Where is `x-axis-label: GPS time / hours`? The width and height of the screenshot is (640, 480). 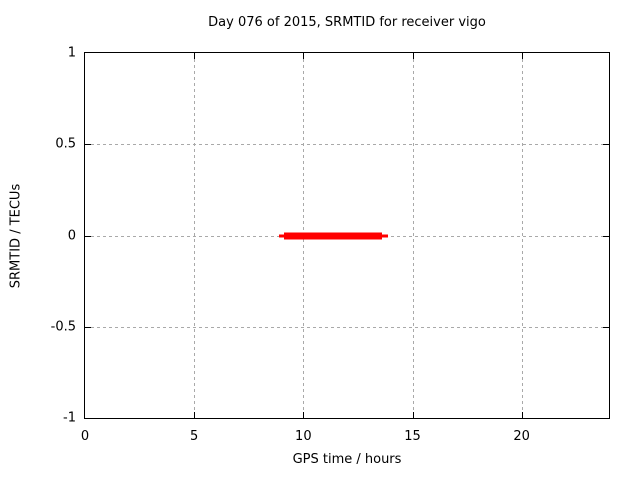
x-axis-label: GPS time / hours is located at coordinates (347, 459).